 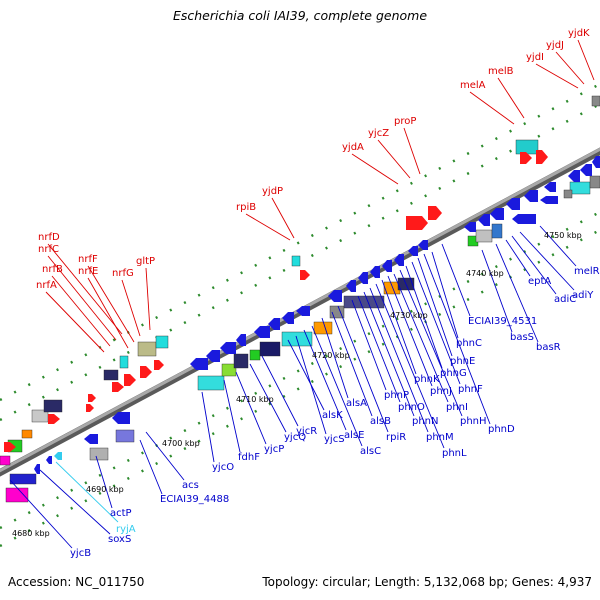 I want to click on reverse-gene-label: phnK, so click(x=427, y=379).